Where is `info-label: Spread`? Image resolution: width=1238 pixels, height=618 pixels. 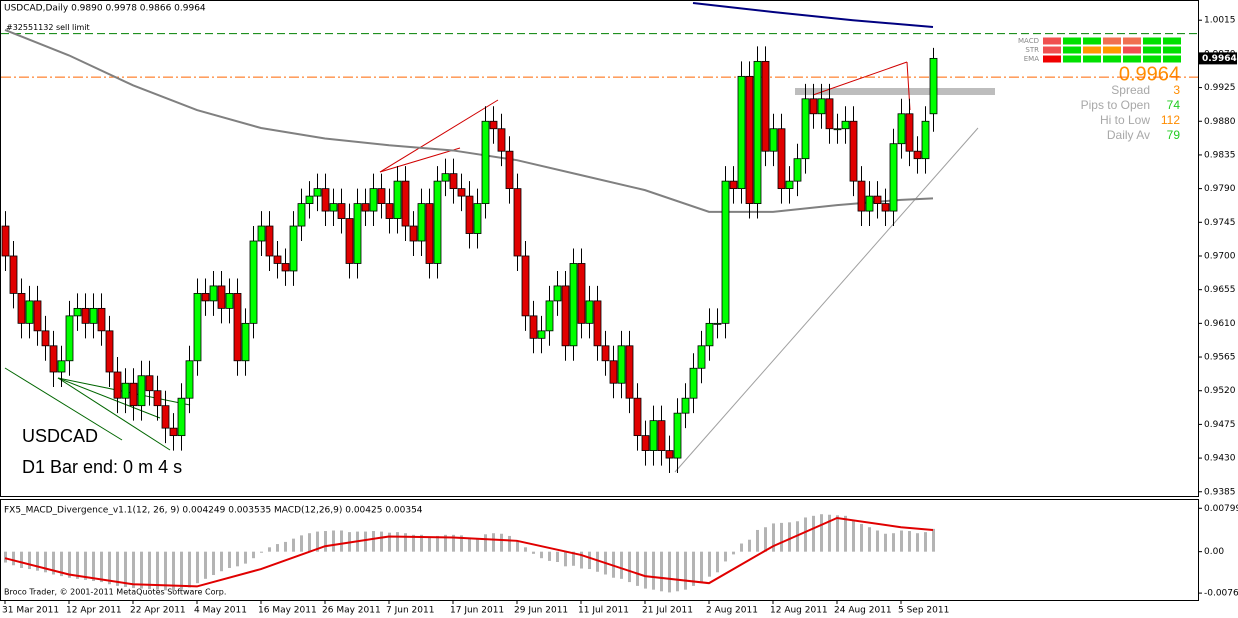
info-label: Spread is located at coordinates (1130, 90).